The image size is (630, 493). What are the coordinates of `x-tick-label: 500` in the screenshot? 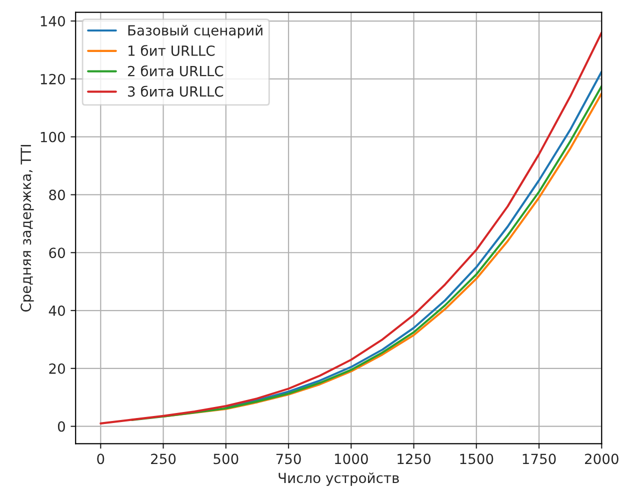 It's located at (226, 459).